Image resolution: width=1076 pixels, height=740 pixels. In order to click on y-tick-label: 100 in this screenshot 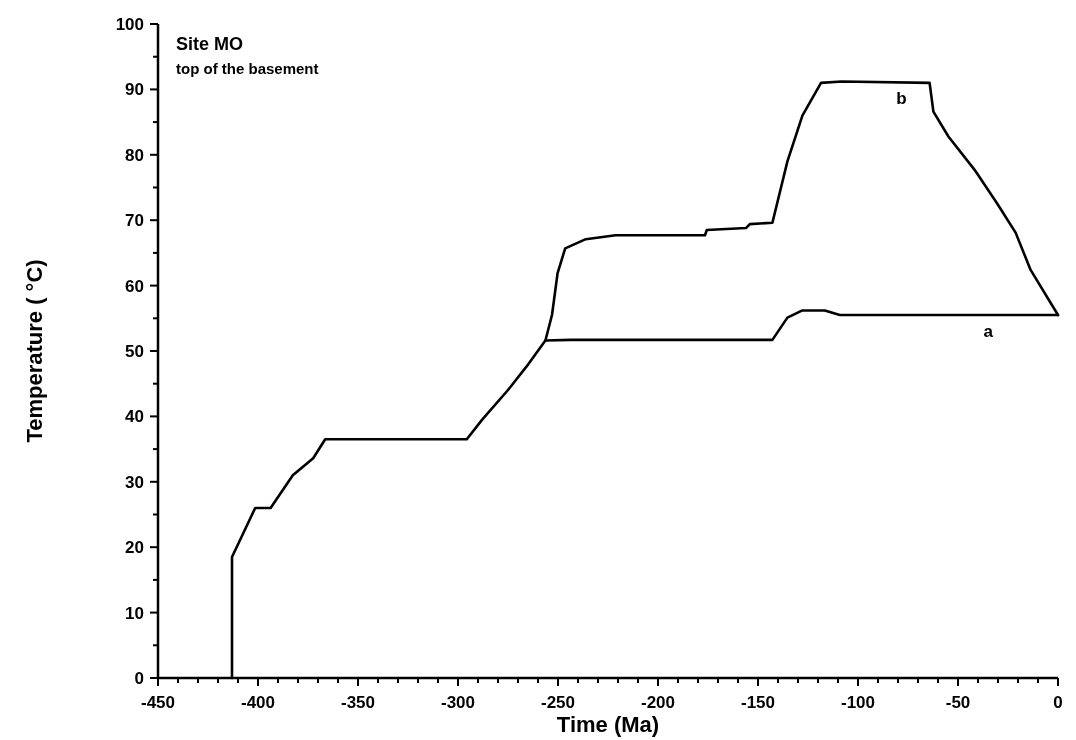, I will do `click(129, 24)`.